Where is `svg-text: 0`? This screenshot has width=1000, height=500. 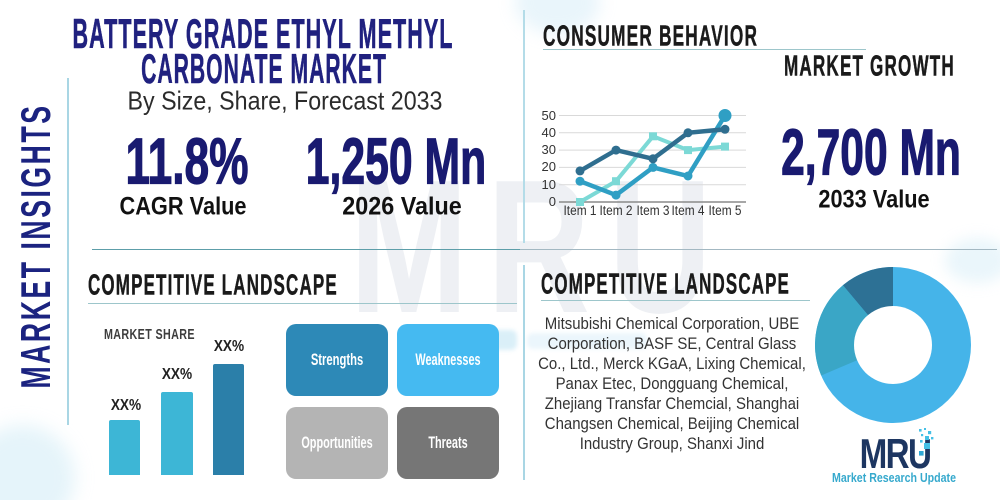
svg-text: 0 is located at coordinates (552, 201).